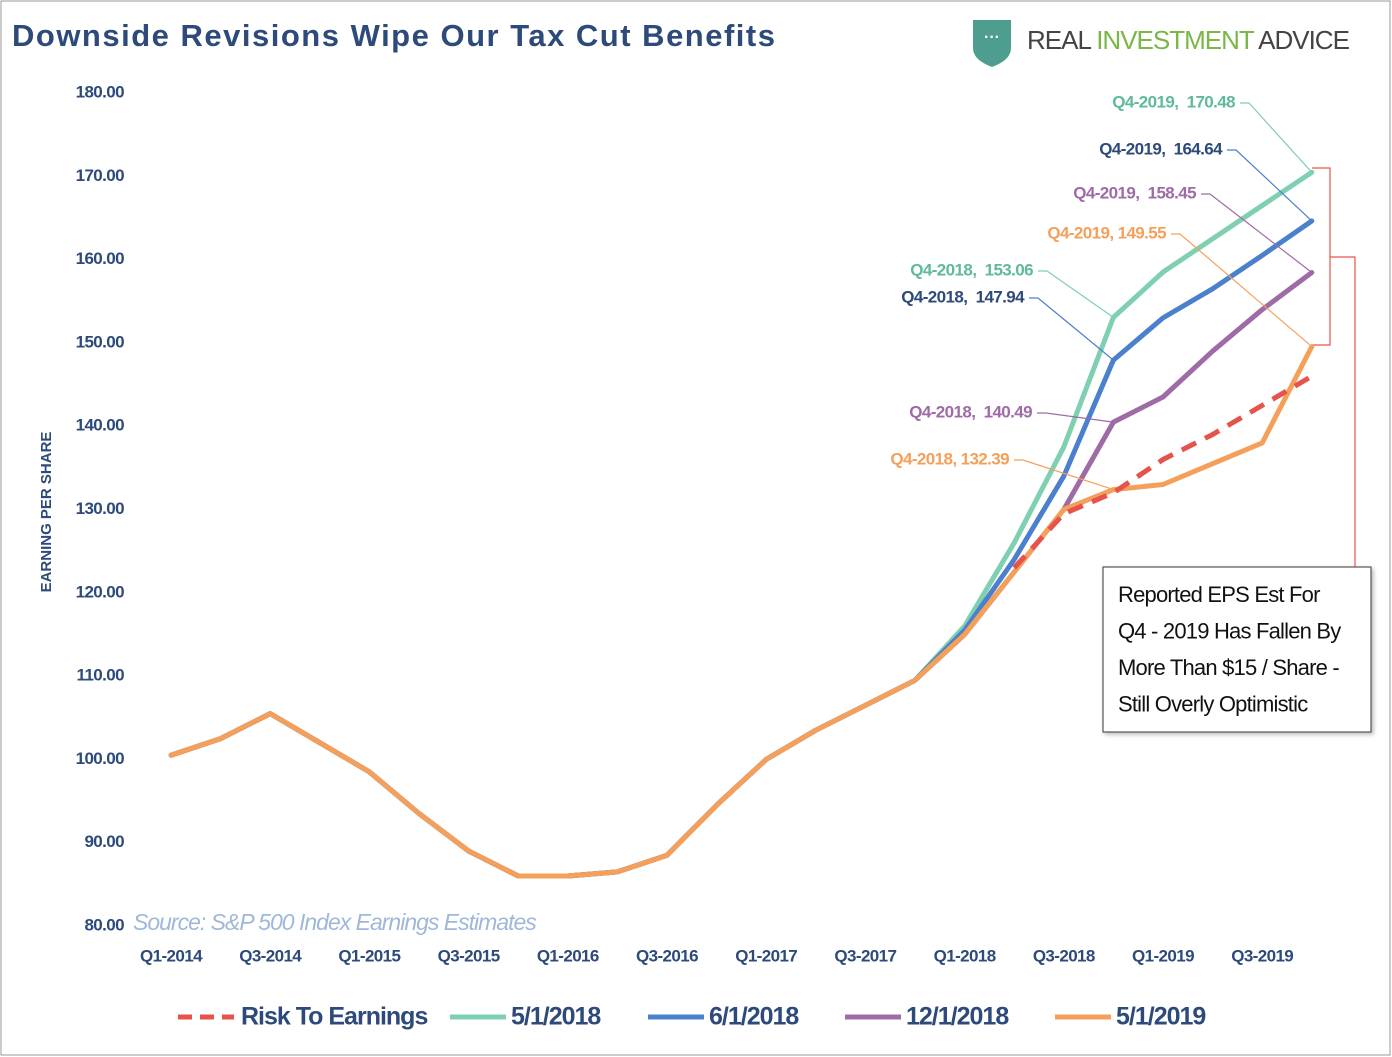  Describe the element at coordinates (1262, 955) in the screenshot. I see `x-tick-label: Q3-2019` at that location.